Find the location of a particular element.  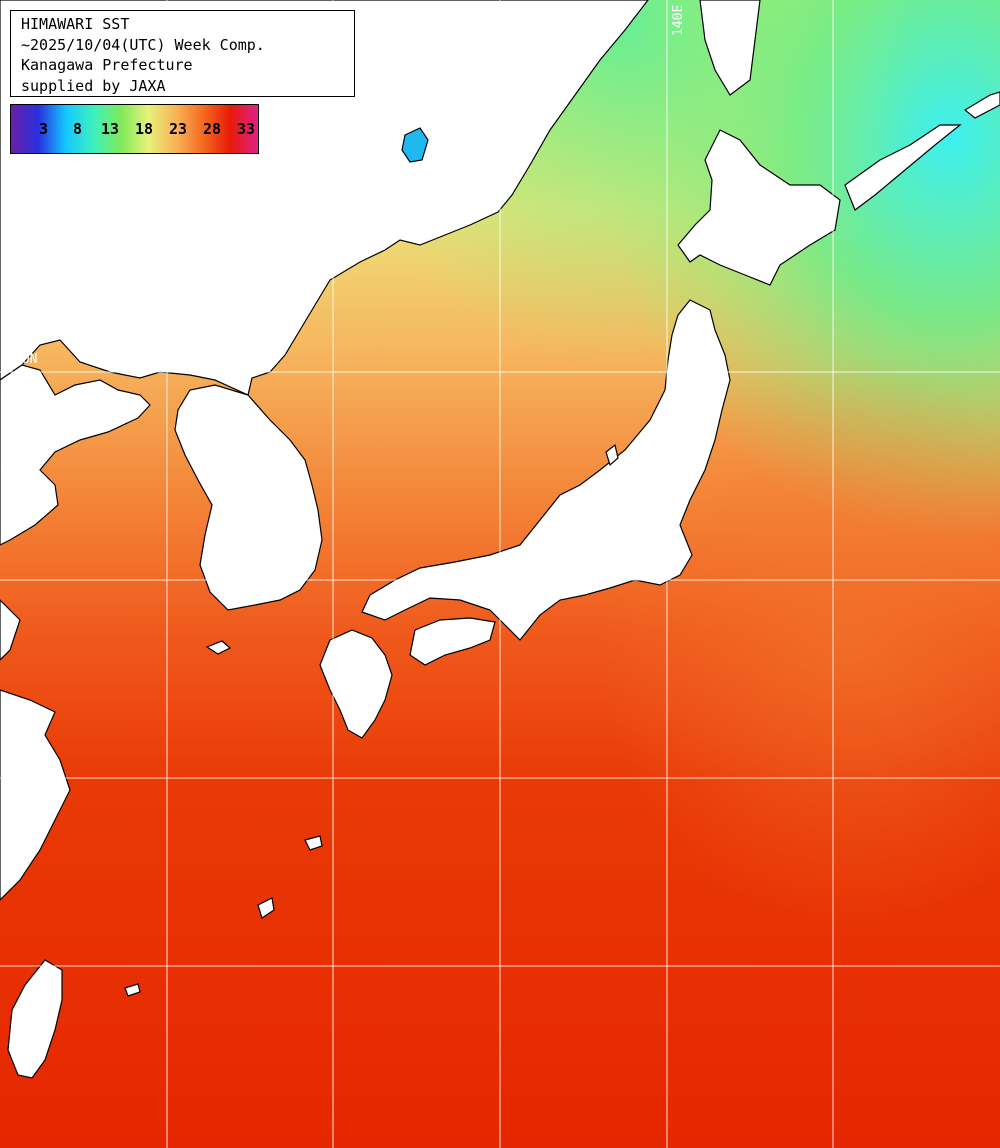

title-product: HIMAWARI SST is located at coordinates (75, 24).